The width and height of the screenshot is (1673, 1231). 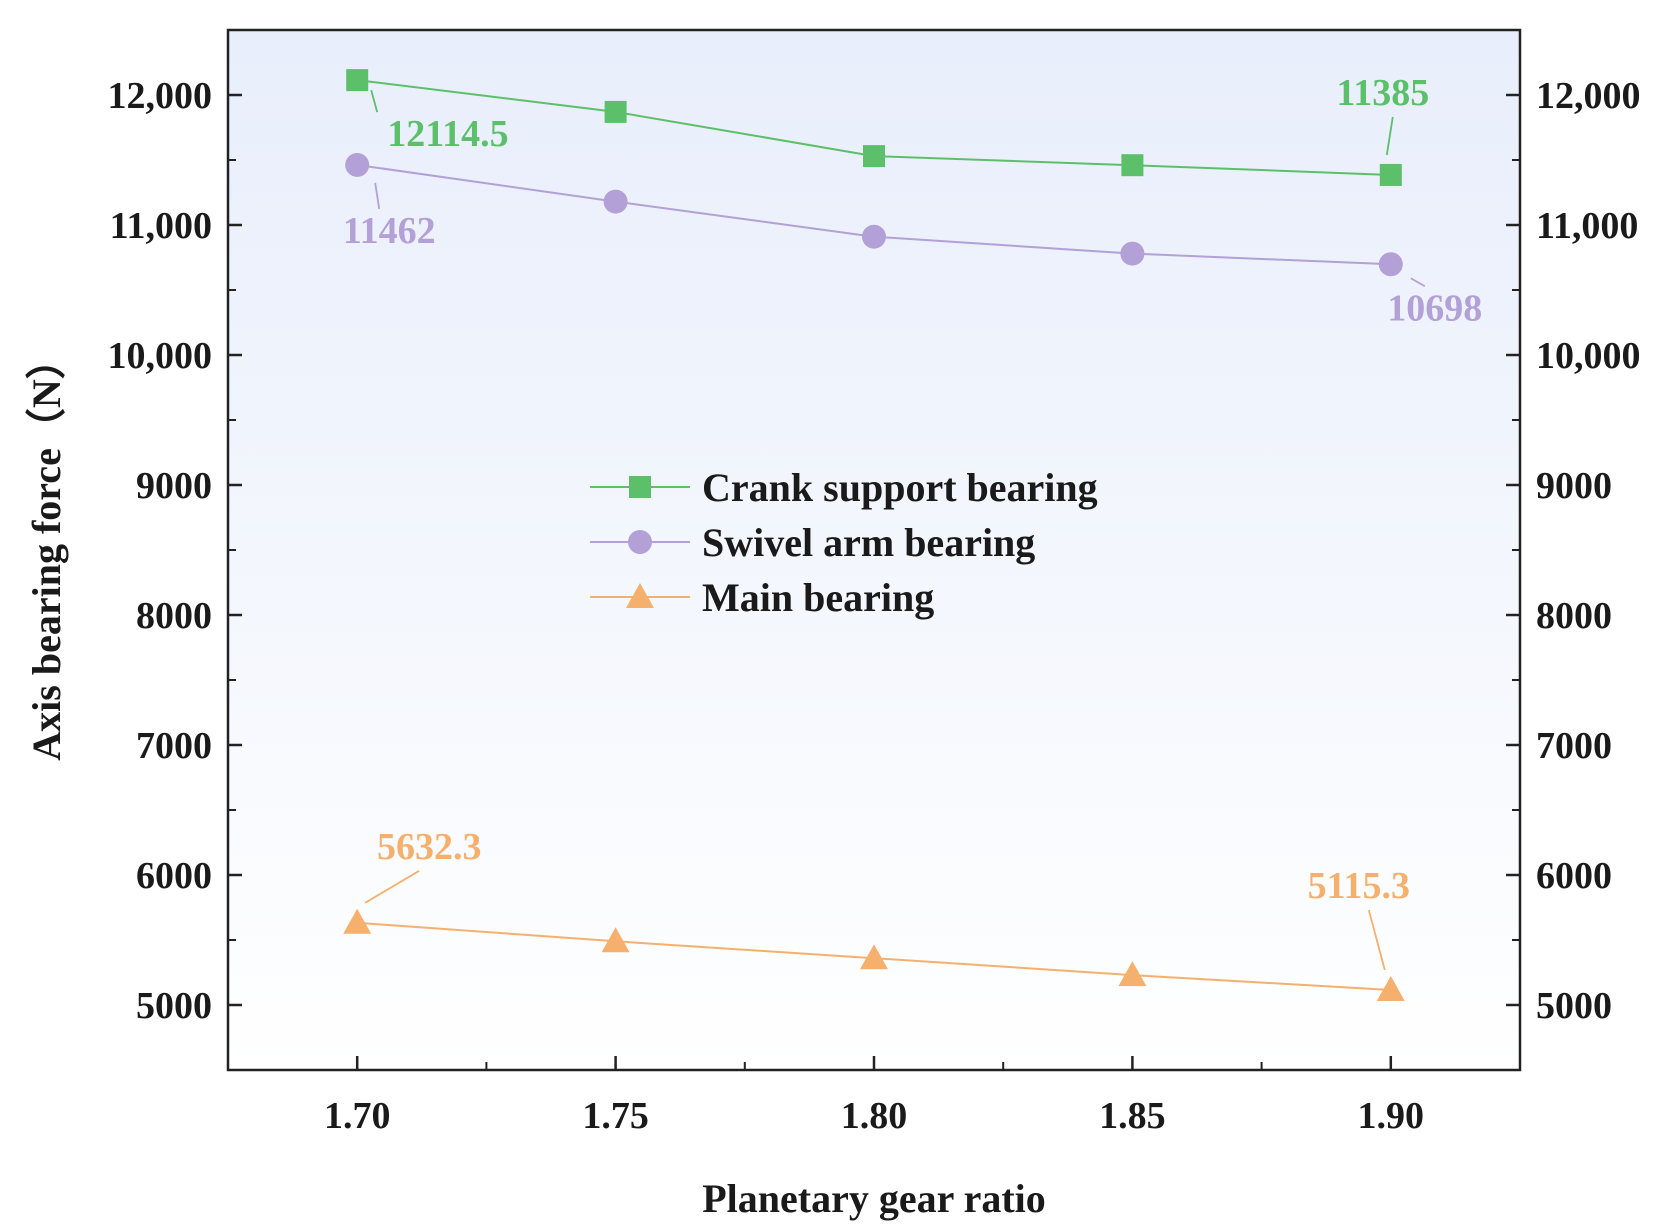 I want to click on x-tick-label: 1.80, so click(x=874, y=1116).